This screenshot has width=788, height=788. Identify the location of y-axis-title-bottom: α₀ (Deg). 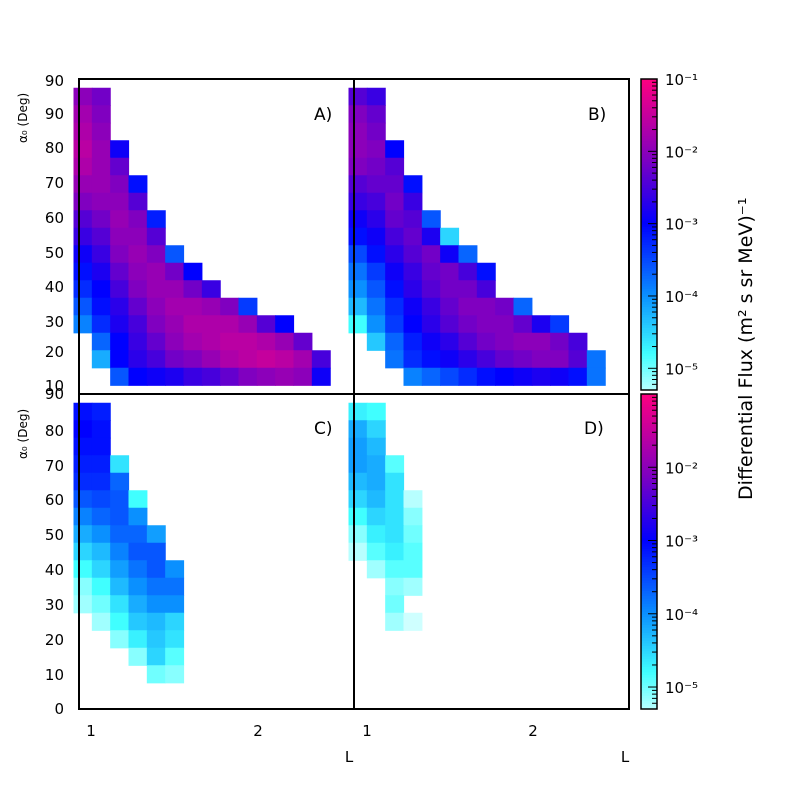
(23, 434).